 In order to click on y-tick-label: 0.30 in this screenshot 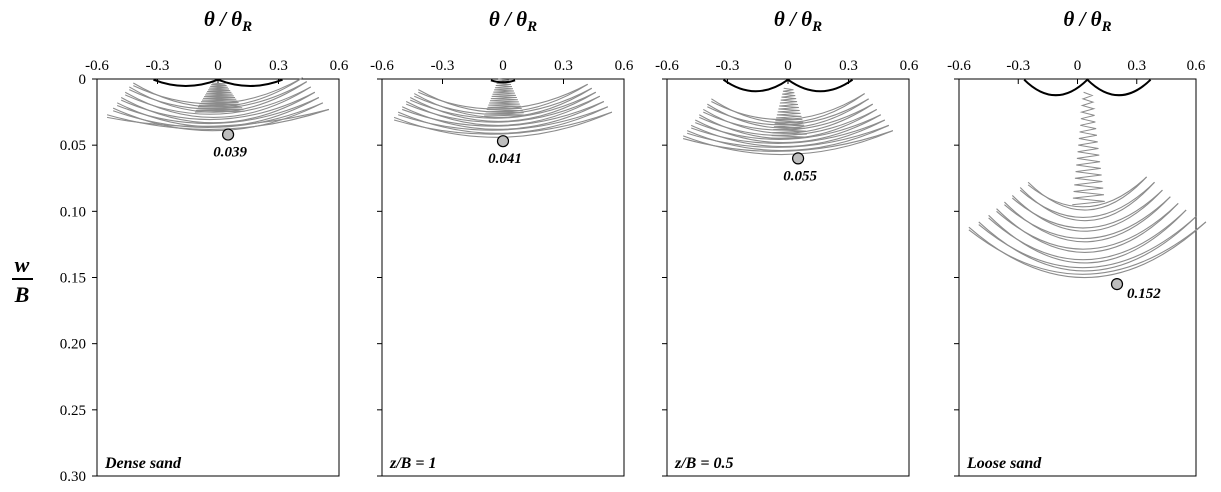, I will do `click(73, 477)`.